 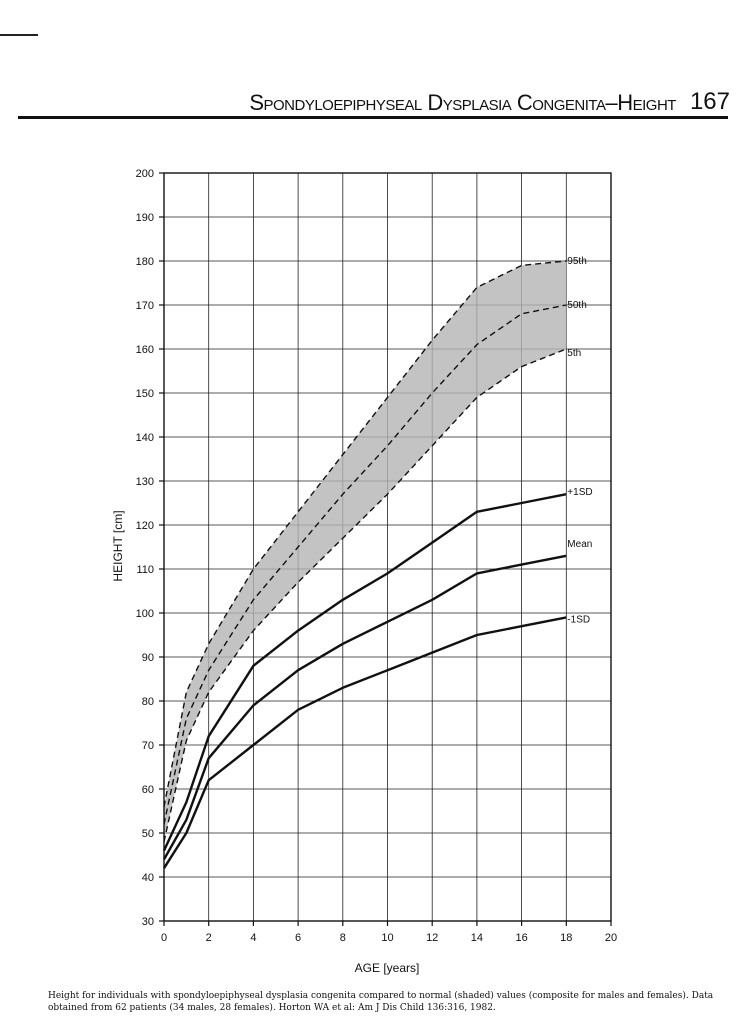 I want to click on x-axis-title: AGE [years], so click(x=387, y=968).